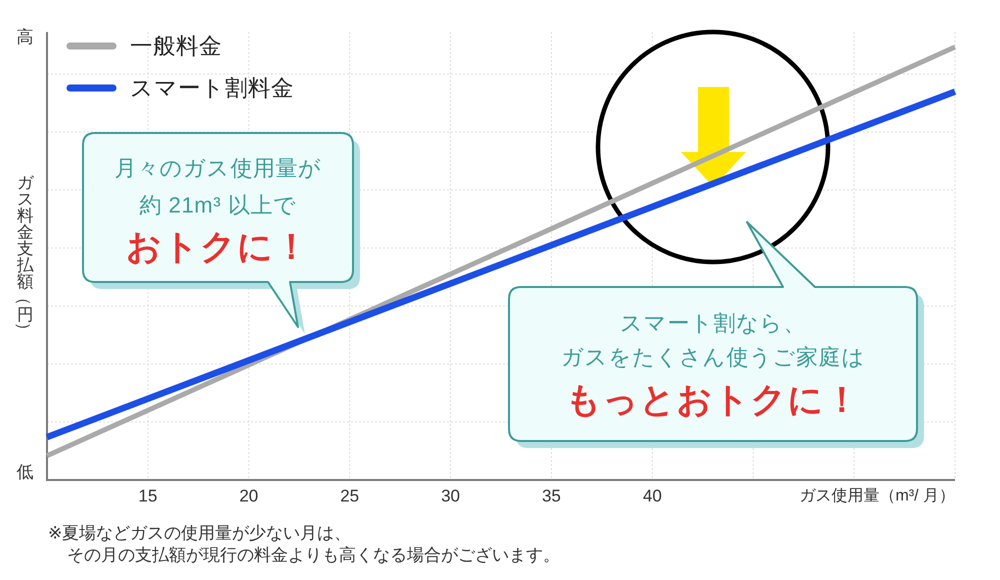  Describe the element at coordinates (176, 46) in the screenshot. I see `legend-label: 一般料金` at that location.